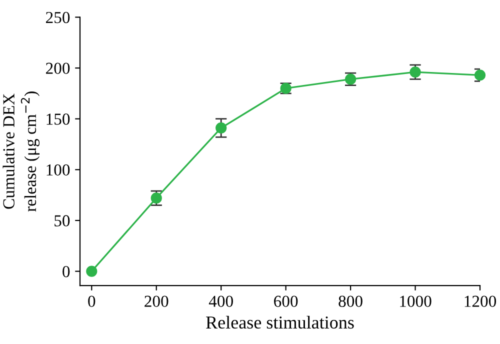  I want to click on x-tick-label: 1000, so click(416, 301).